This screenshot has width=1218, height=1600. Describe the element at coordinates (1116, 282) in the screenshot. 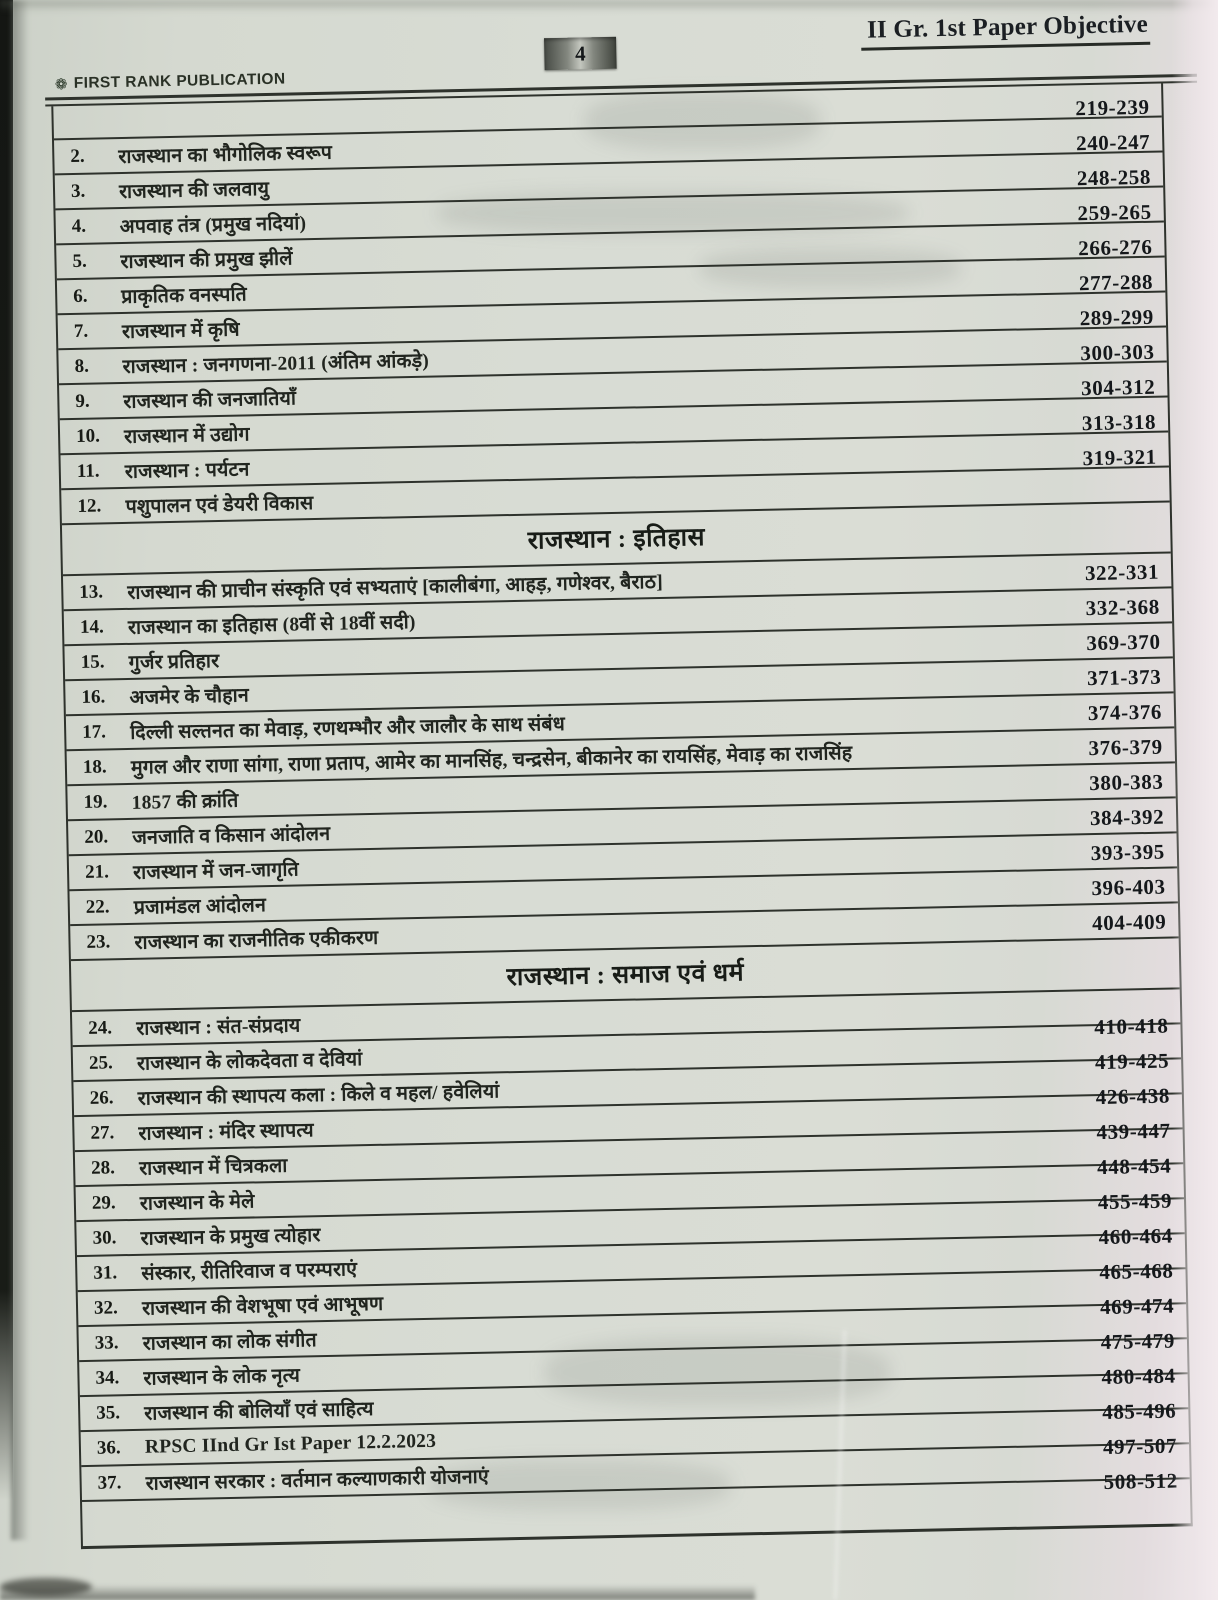

I see `entry-pages: 277-288` at that location.